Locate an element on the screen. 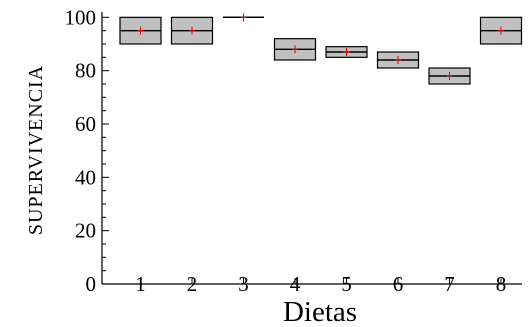 This screenshot has width=530, height=327. x-tick-label: 1 is located at coordinates (140, 284).